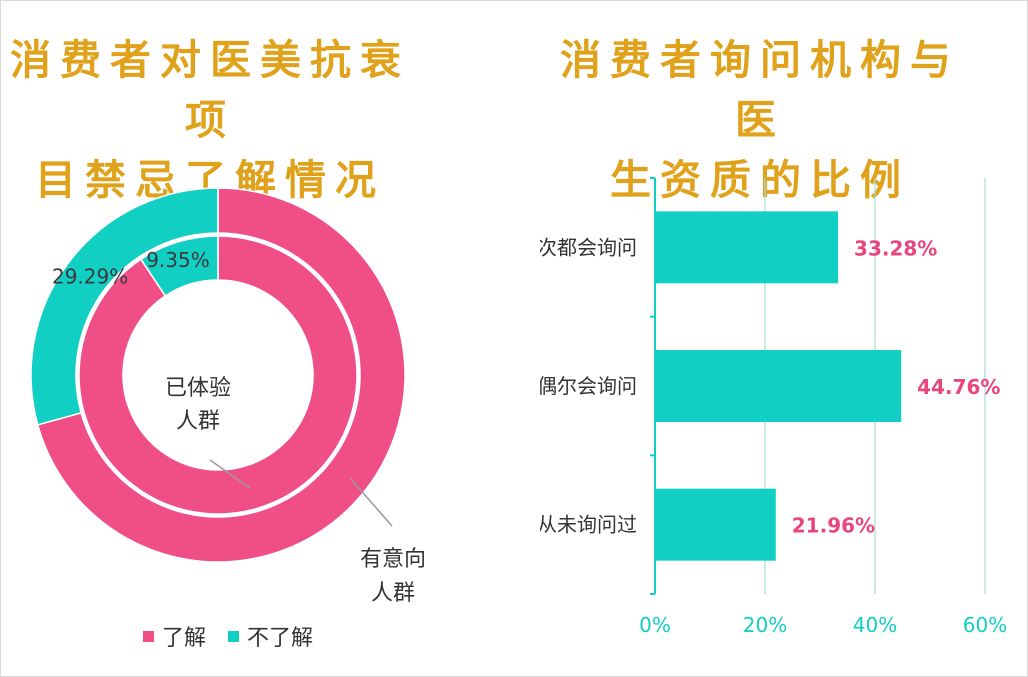 This screenshot has height=677, width=1028. I want to click on left-chart-title: 消费者对医美抗衰项 目禁忌了解情况, so click(210, 120).